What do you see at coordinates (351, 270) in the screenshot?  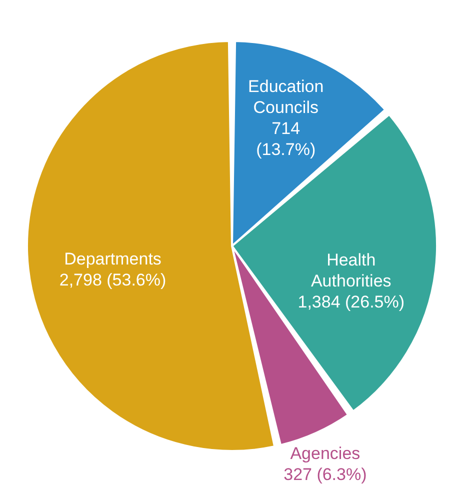 I see `slice-label: Health Authorities` at bounding box center [351, 270].